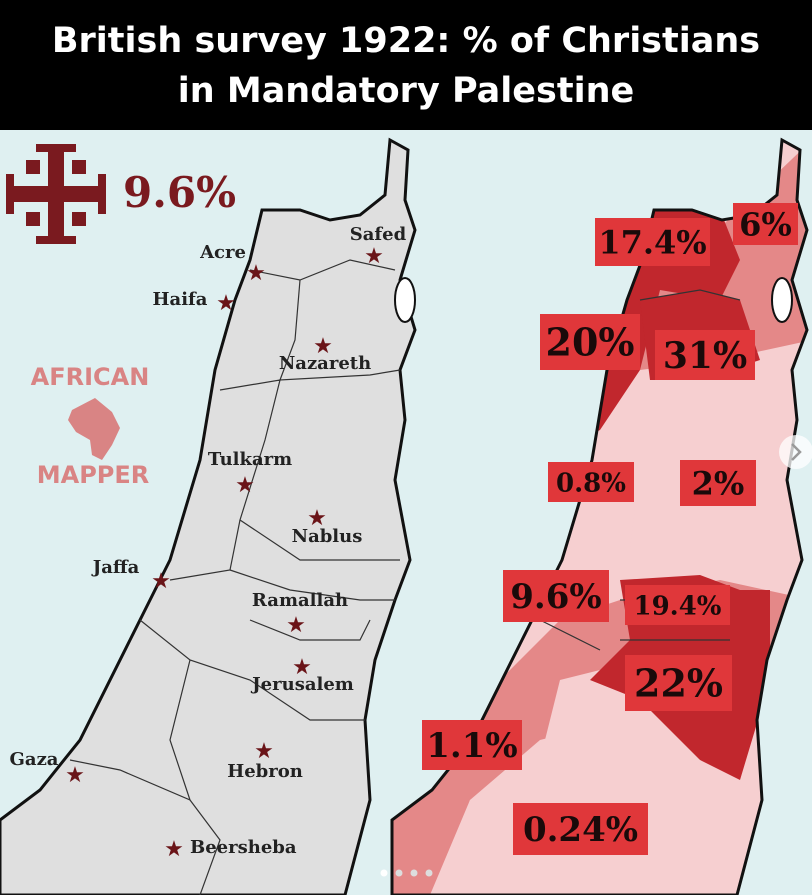  What do you see at coordinates (406, 873) in the screenshot?
I see `carousel-dots` at bounding box center [406, 873].